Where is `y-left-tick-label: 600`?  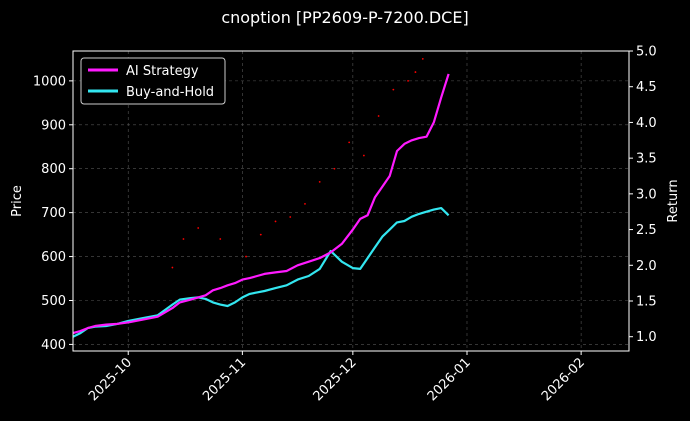 y-left-tick-label: 600 is located at coordinates (53, 257).